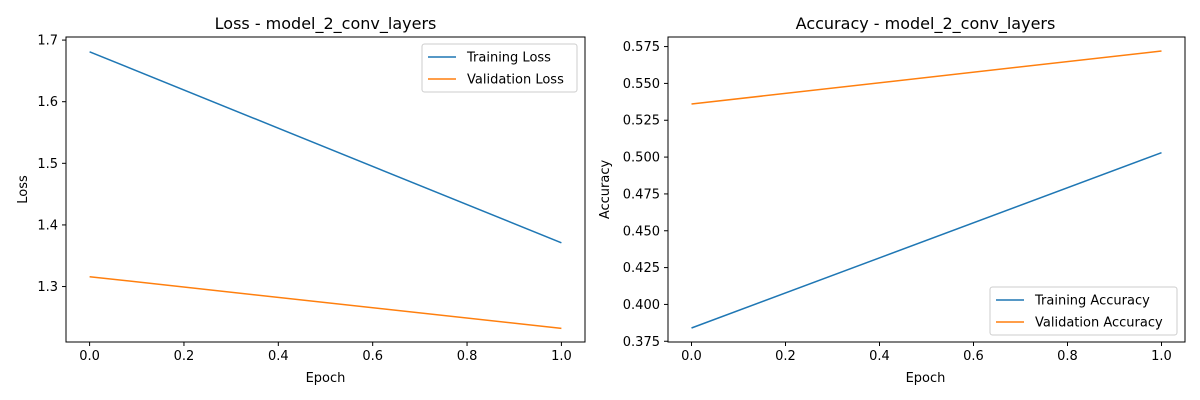  Describe the element at coordinates (1067, 356) in the screenshot. I see `accuracy-x-tick-label: 0.8` at that location.